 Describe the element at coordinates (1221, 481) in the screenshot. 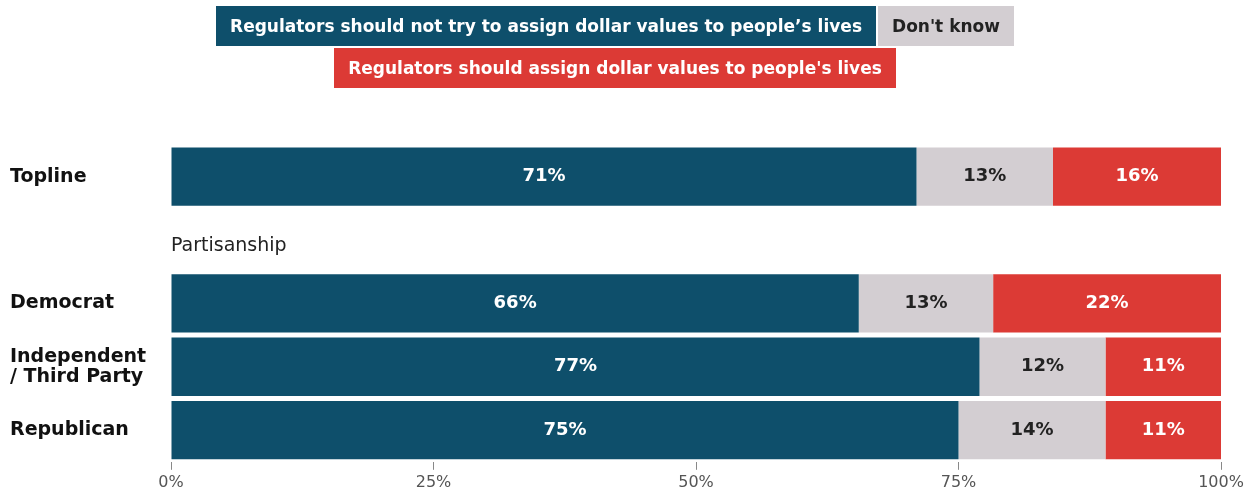

I see `x-tick-label: 100%` at that location.